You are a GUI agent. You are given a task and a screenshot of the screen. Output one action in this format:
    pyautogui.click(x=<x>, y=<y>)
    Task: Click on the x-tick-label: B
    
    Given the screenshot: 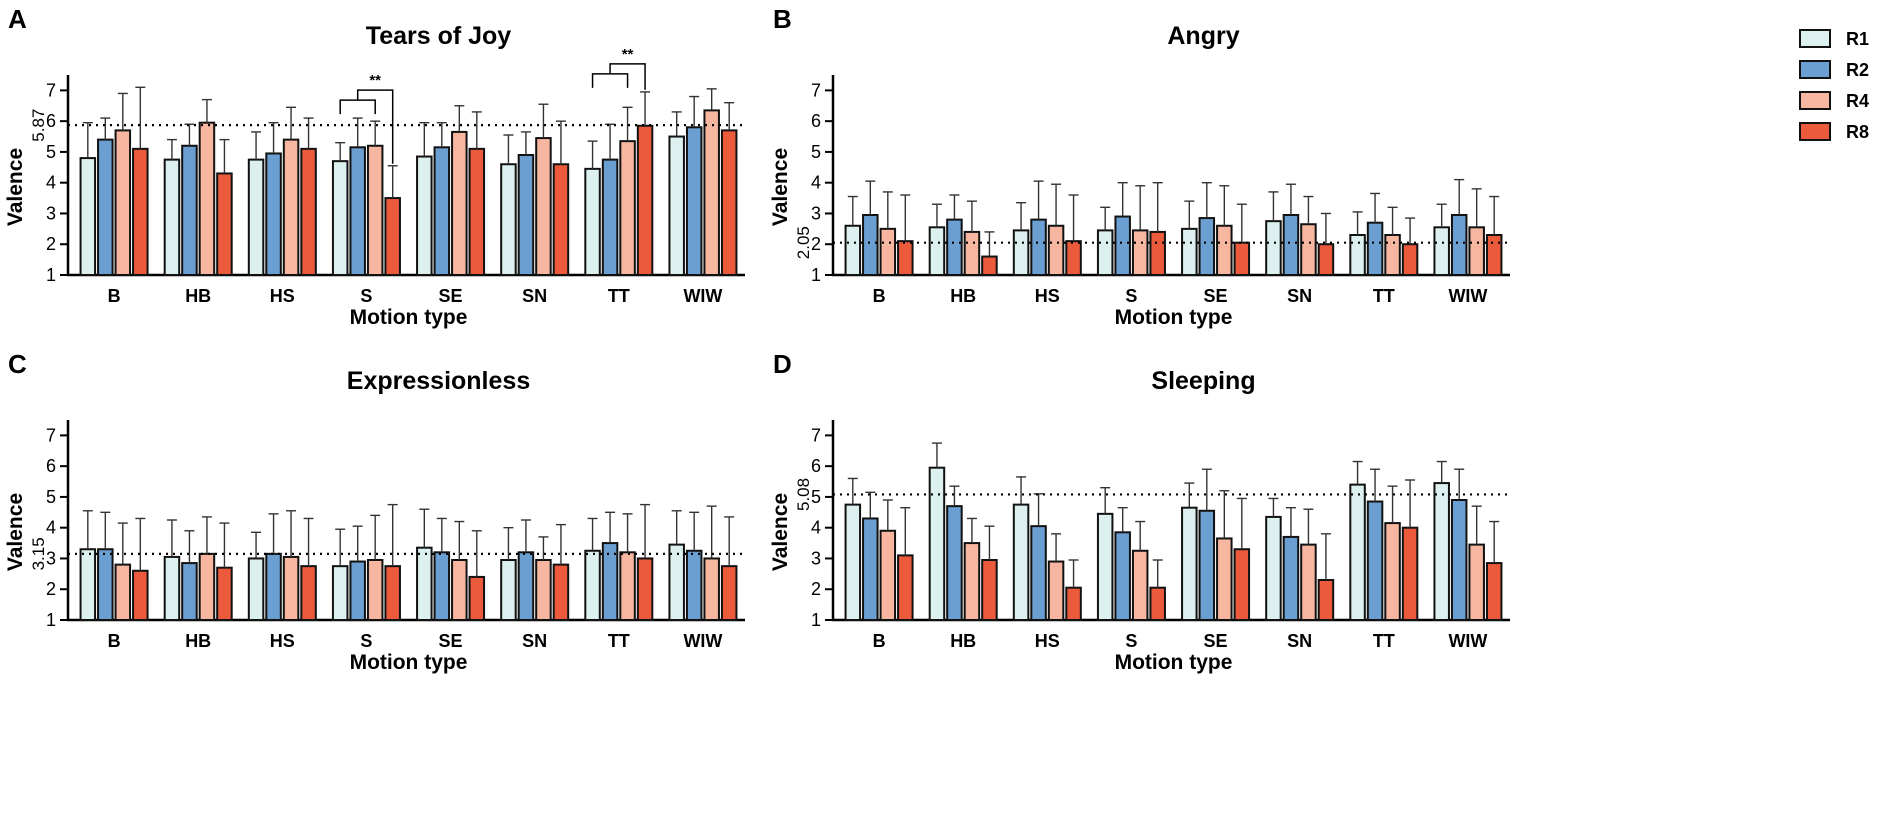 What is the action you would take?
    pyautogui.click(x=879, y=296)
    